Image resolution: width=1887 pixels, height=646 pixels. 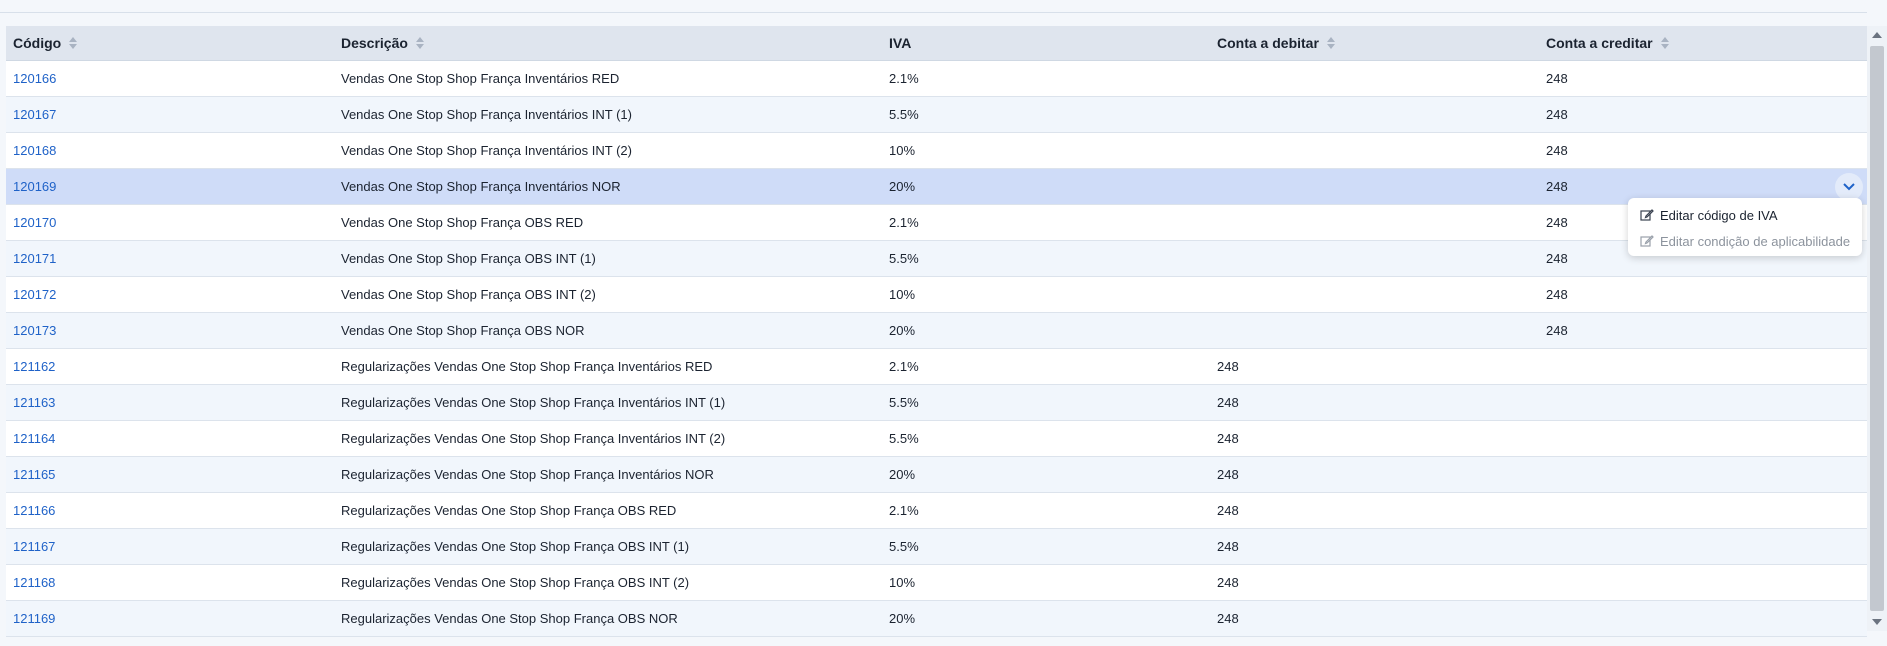 What do you see at coordinates (933, 12) in the screenshot?
I see `top-divider` at bounding box center [933, 12].